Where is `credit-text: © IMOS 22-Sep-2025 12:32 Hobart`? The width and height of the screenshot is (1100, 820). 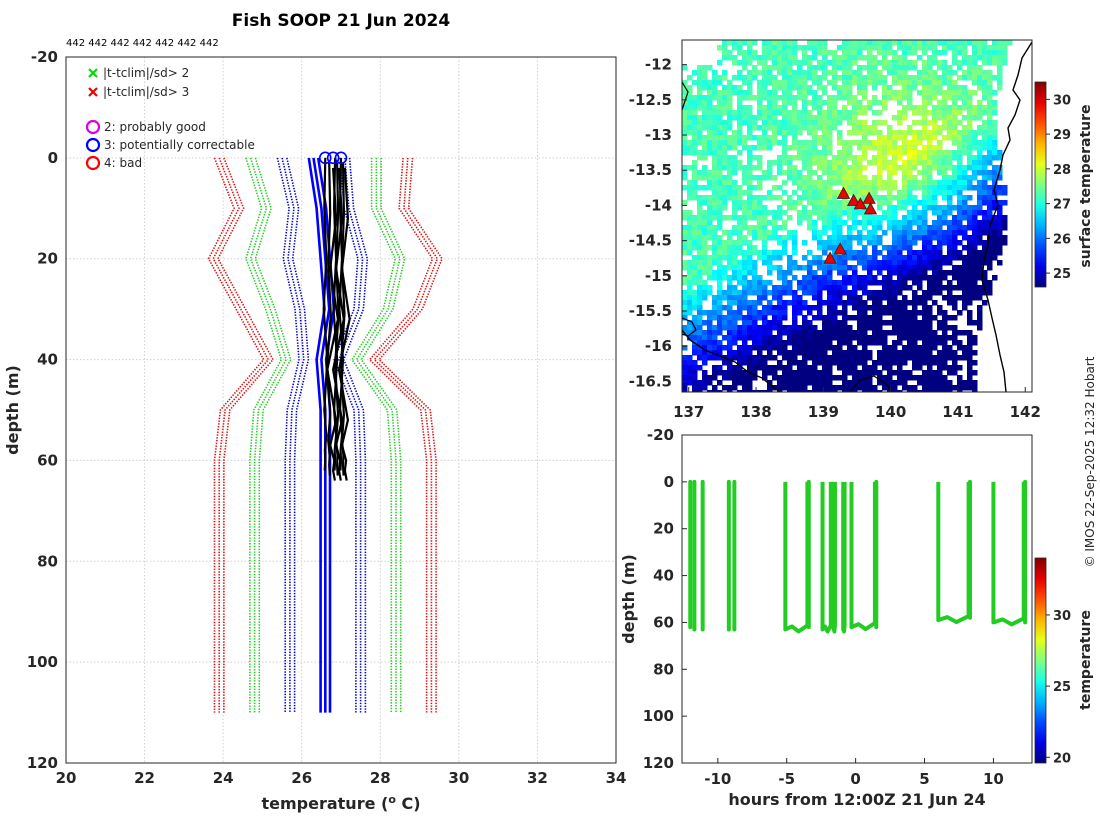
credit-text: © IMOS 22-Sep-2025 12:32 Hobart is located at coordinates (1090, 461).